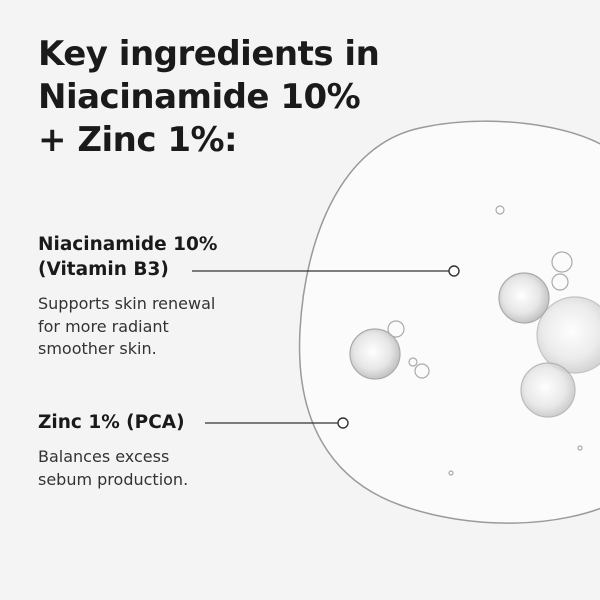 This screenshot has width=600, height=600. Describe the element at coordinates (138, 140) in the screenshot. I see `title-line: + Zinc 1%:` at that location.